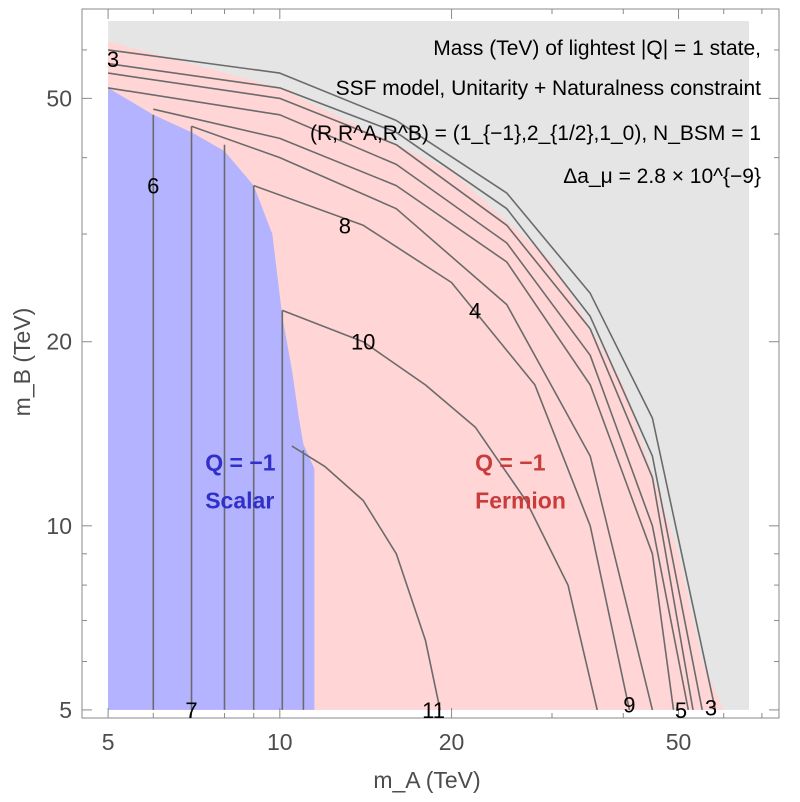  Describe the element at coordinates (22, 362) in the screenshot. I see `y-axis-title: m_B (TeV)` at that location.